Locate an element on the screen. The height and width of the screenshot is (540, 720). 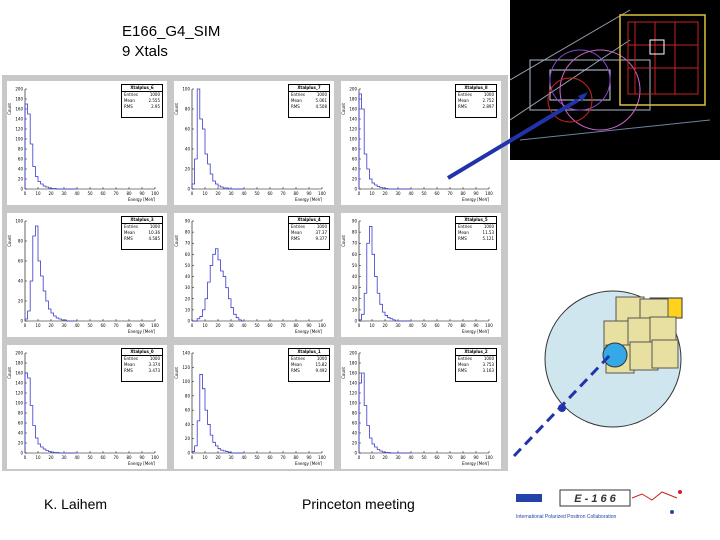
y-tick-label: 30 is located at coordinates (188, 287).